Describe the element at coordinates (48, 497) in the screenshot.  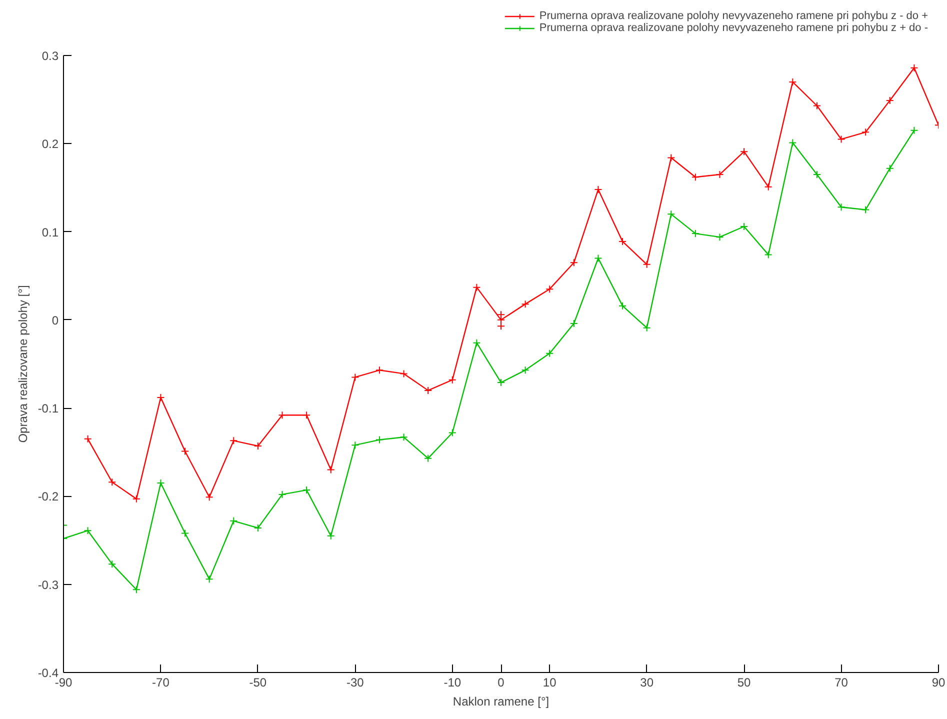
I see `y-tick-label: -0.2` at that location.